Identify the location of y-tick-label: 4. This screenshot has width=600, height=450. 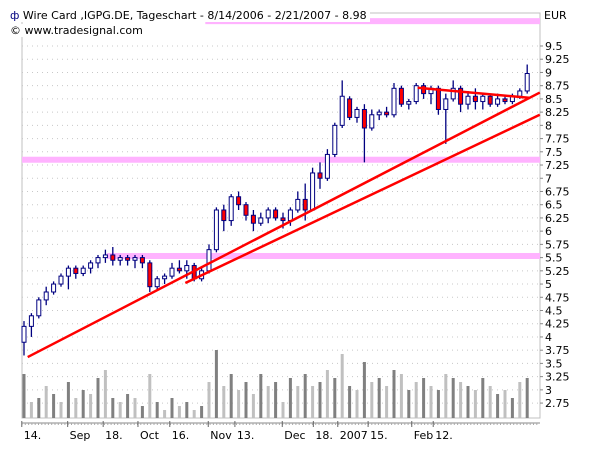
(548, 337).